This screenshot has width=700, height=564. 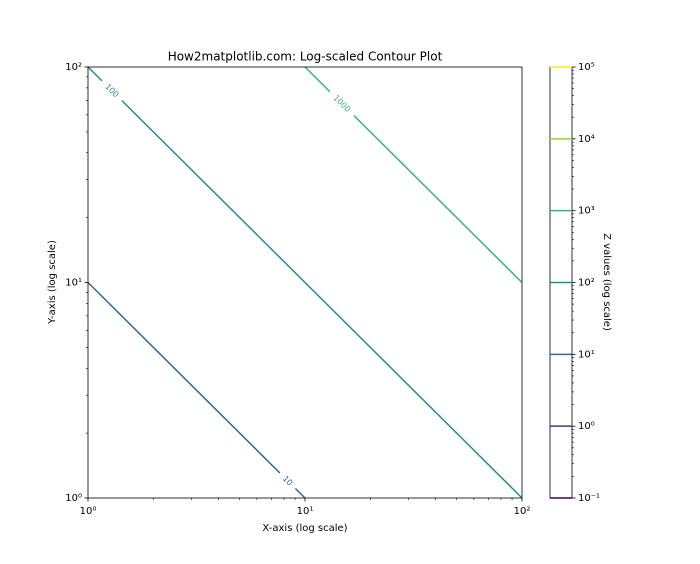 What do you see at coordinates (197, 389) in the screenshot?
I see `contour-line` at bounding box center [197, 389].